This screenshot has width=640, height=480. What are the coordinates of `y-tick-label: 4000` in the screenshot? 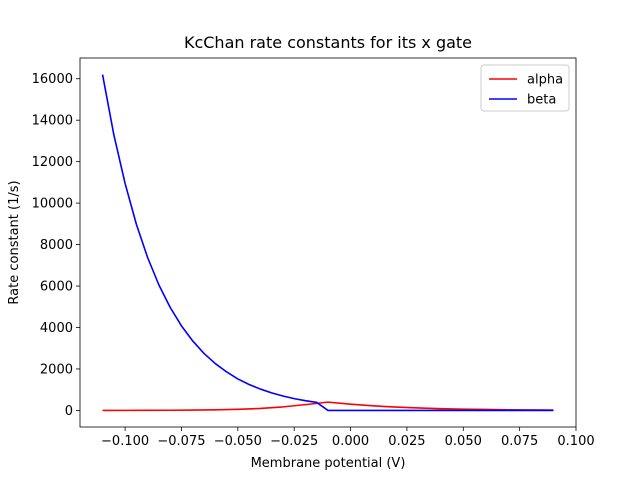 It's located at (56, 328).